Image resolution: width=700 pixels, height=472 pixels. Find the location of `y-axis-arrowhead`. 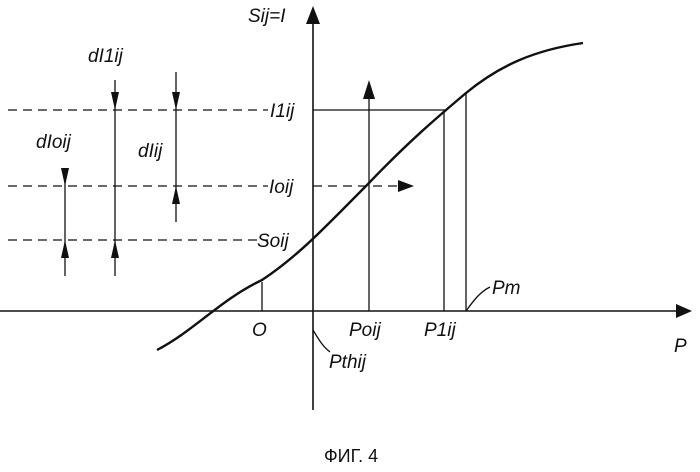

y-axis-arrowhead is located at coordinates (313, 15).